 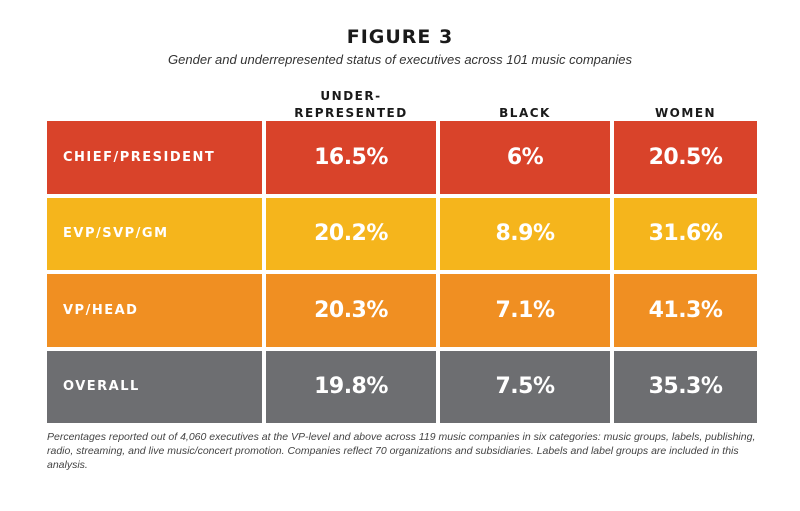 What do you see at coordinates (400, 37) in the screenshot?
I see `figure-title: FIGURE 3` at bounding box center [400, 37].